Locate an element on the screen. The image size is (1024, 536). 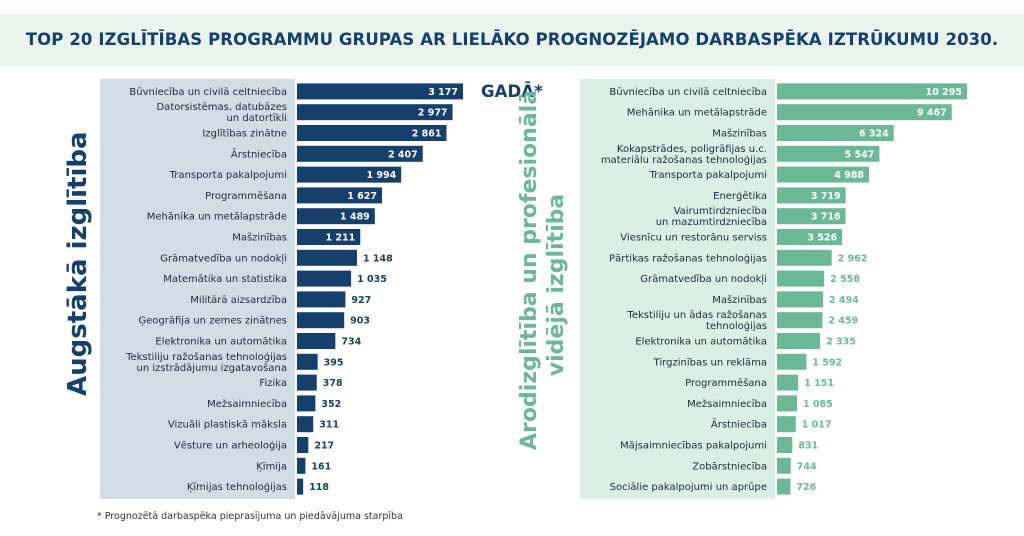
higher-category-label: Ķīmija is located at coordinates (271, 466).